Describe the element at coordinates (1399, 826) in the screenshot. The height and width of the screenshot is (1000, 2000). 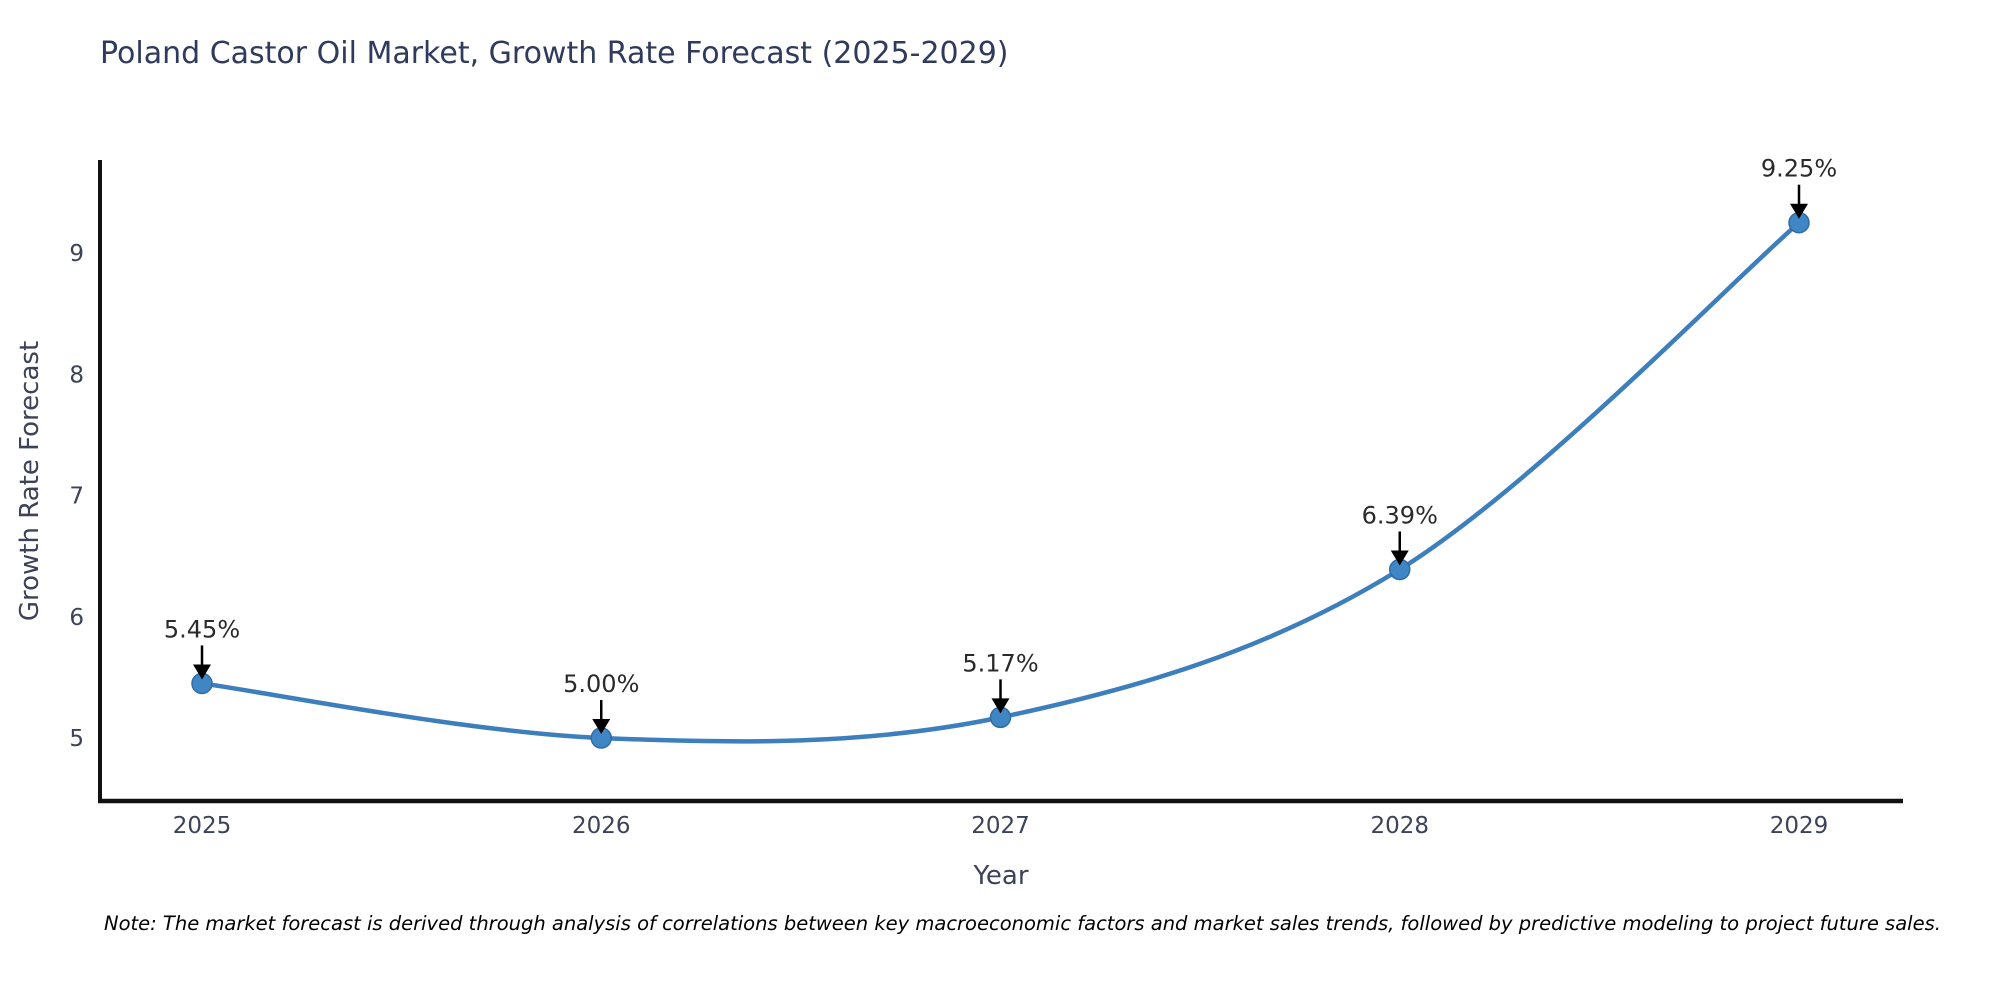
I see `x-tick-label-2028: 2028` at that location.